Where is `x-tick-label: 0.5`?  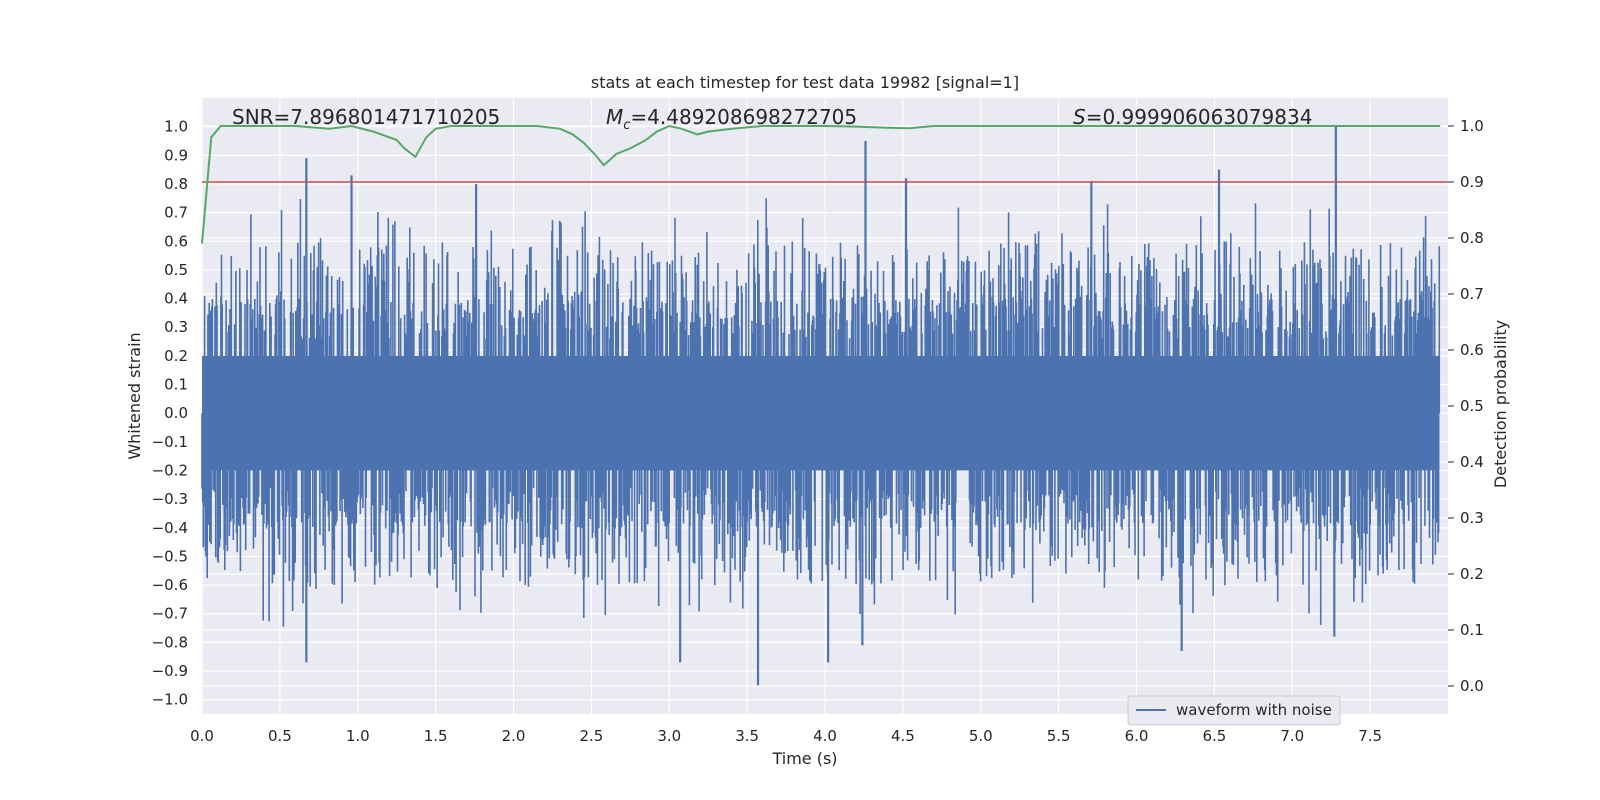
x-tick-label: 0.5 is located at coordinates (280, 736).